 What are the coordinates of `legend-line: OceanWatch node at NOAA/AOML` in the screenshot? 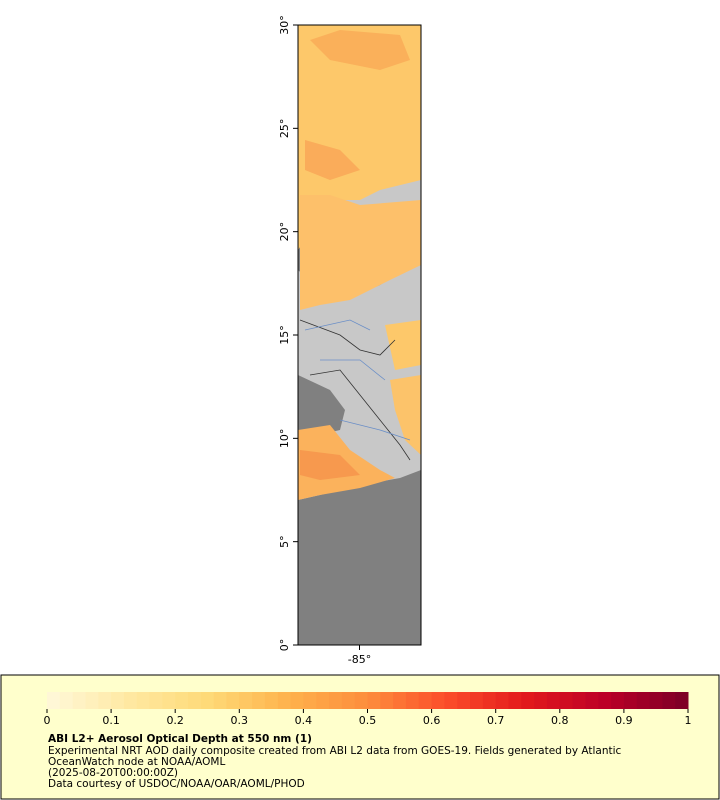 It's located at (136, 762).